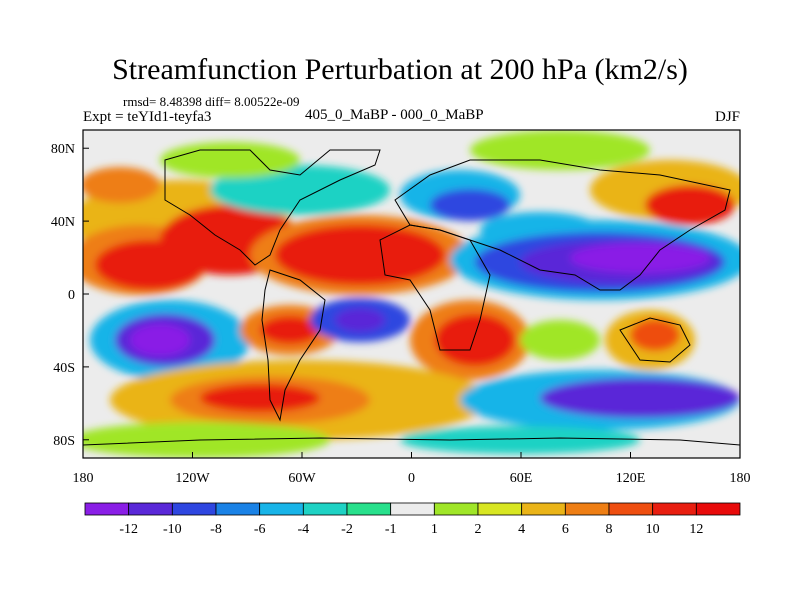 Image resolution: width=800 pixels, height=600 pixels. Describe the element at coordinates (272, 207) in the screenshot. I see `north-america-outline` at that location.